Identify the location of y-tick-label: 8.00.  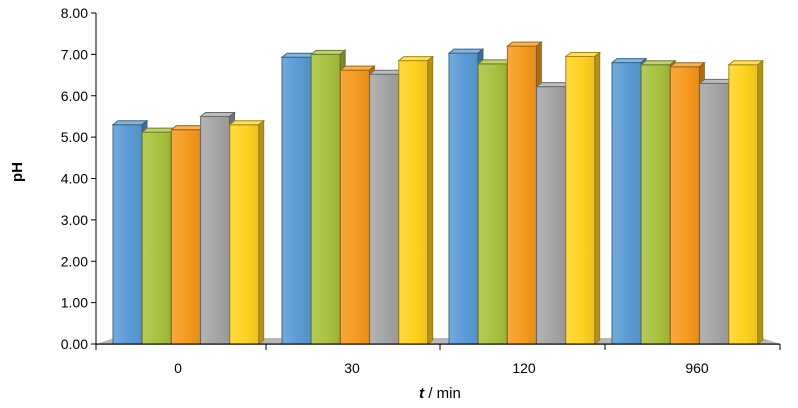
(74, 13).